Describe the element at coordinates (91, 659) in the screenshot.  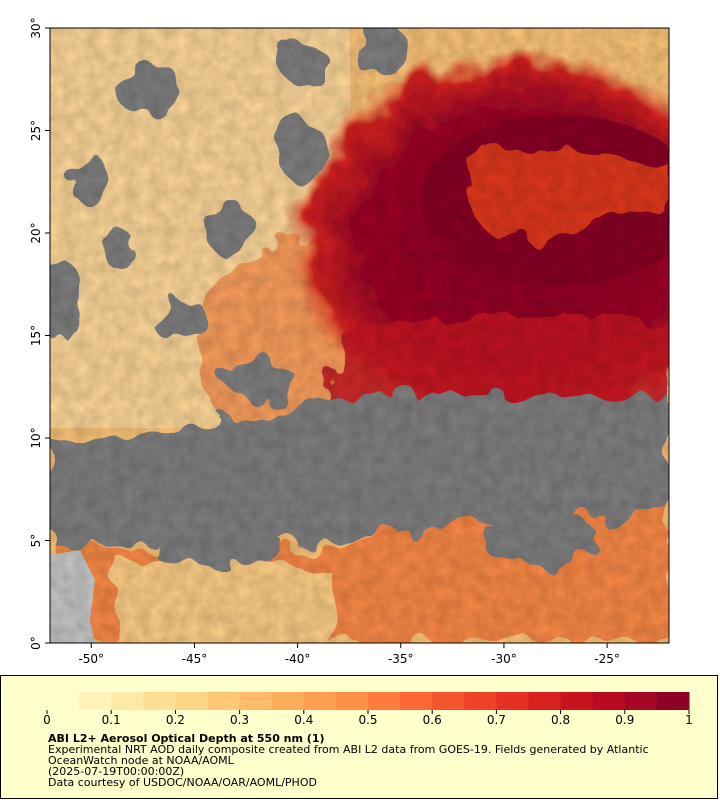
I see `x-tick-label: -50°` at that location.